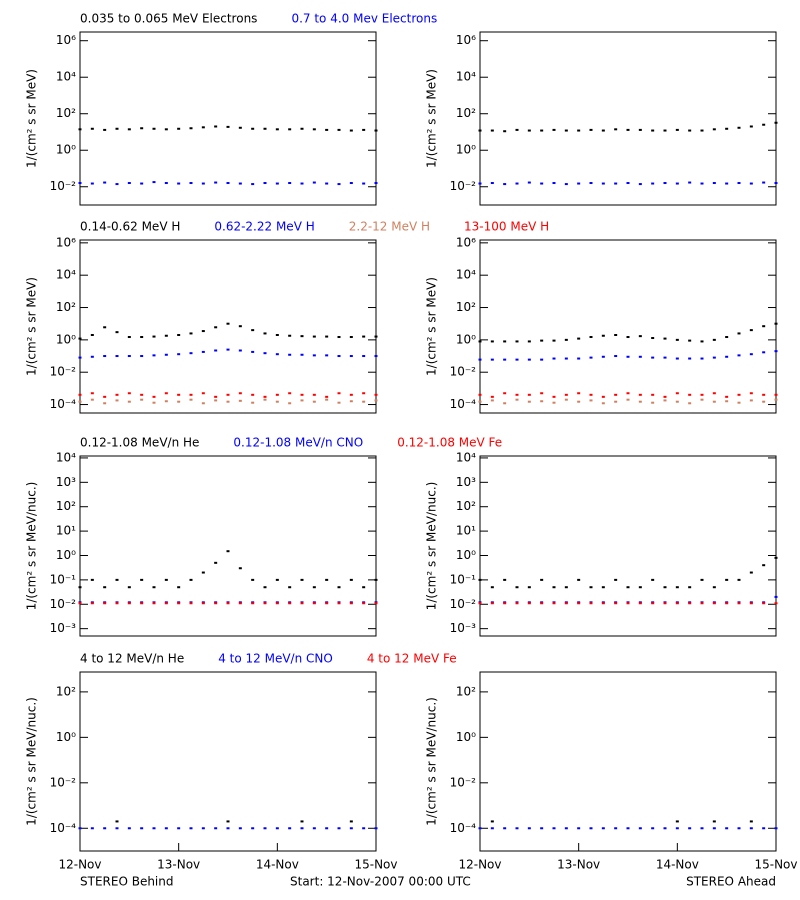 The width and height of the screenshot is (800, 900). Describe the element at coordinates (32, 326) in the screenshot. I see `y-axis-label: 1/(cm² s sr MeV)` at that location.